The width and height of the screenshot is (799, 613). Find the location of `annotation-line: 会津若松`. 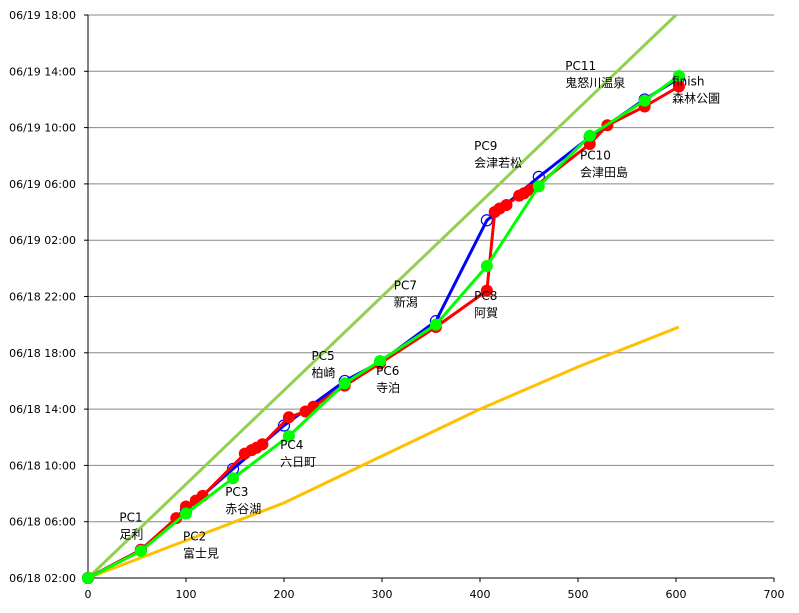

annotation-line: 会津若松 is located at coordinates (498, 163).